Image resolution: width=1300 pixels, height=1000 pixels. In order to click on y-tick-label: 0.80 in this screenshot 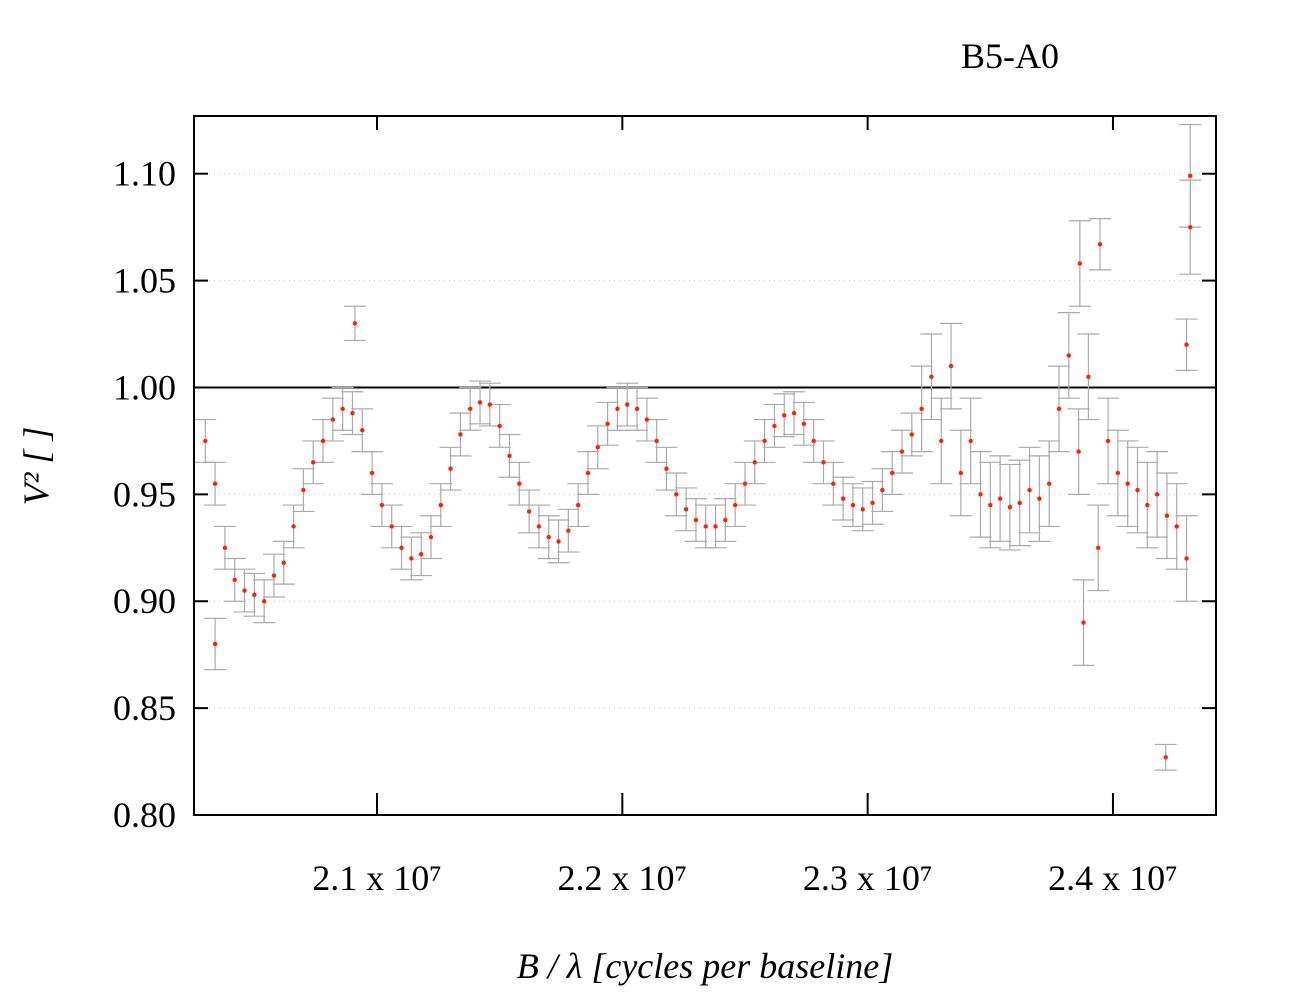, I will do `click(144, 815)`.